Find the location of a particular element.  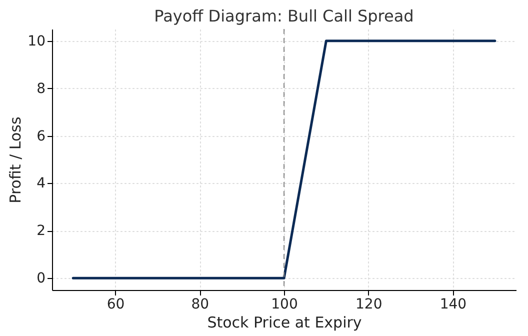

y-tick-label: 2 is located at coordinates (41, 231).